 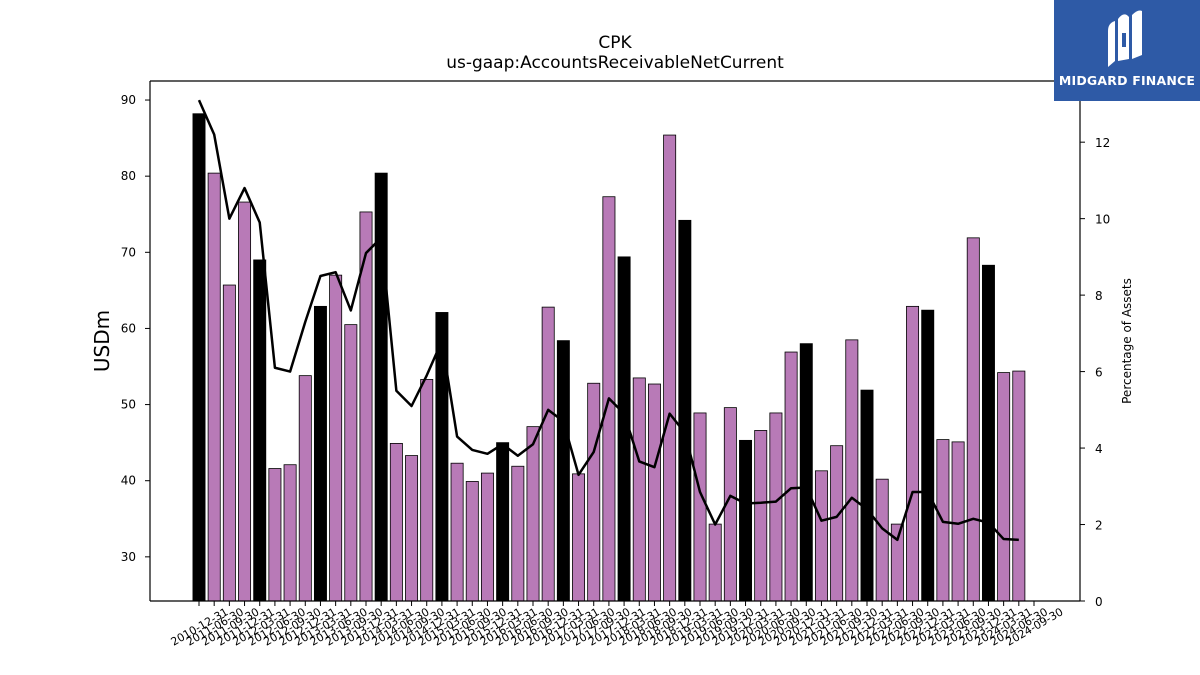 What do you see at coordinates (1099, 602) in the screenshot?
I see `y2-tick-label: 0` at bounding box center [1099, 602].